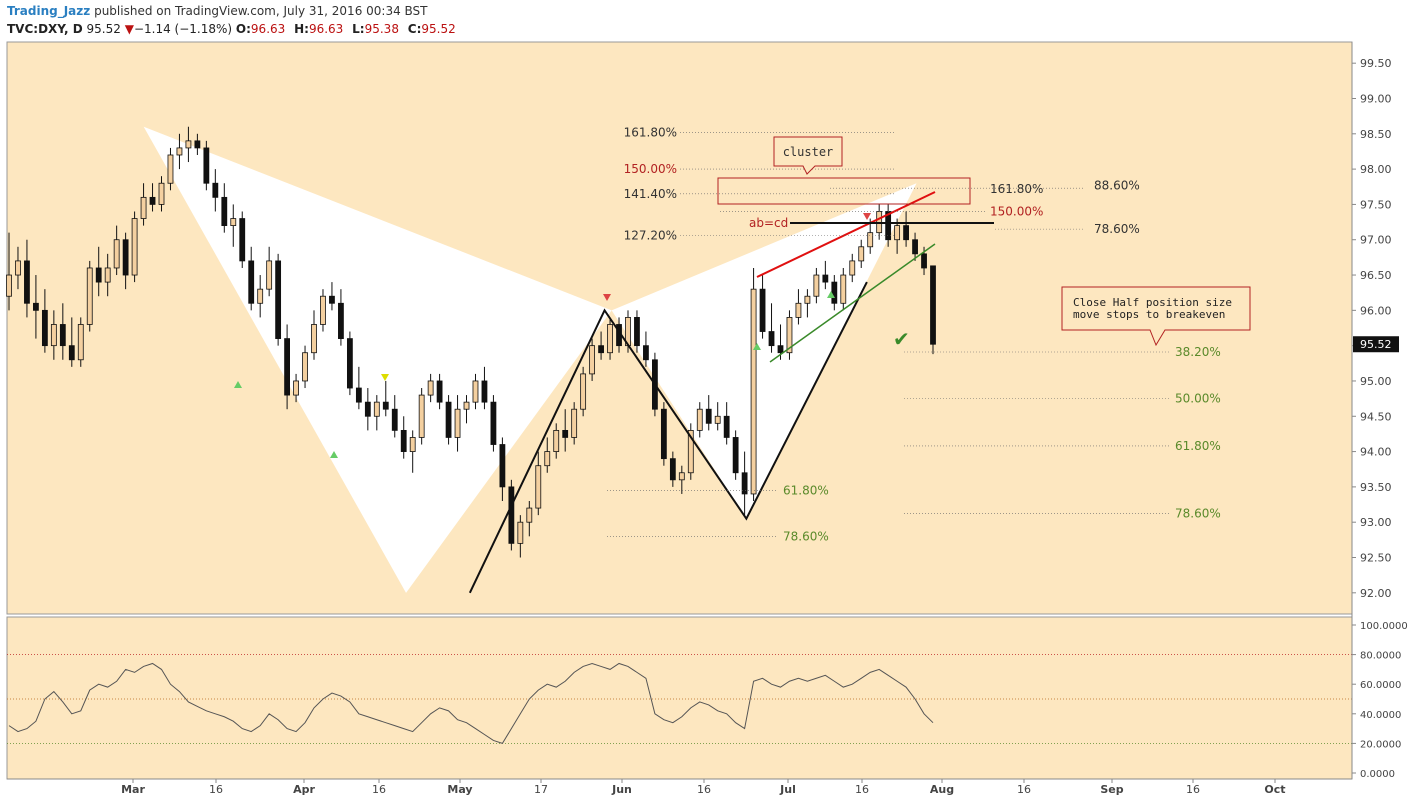  What do you see at coordinates (650, 169) in the screenshot?
I see `fib-label: 150.00%` at bounding box center [650, 169].